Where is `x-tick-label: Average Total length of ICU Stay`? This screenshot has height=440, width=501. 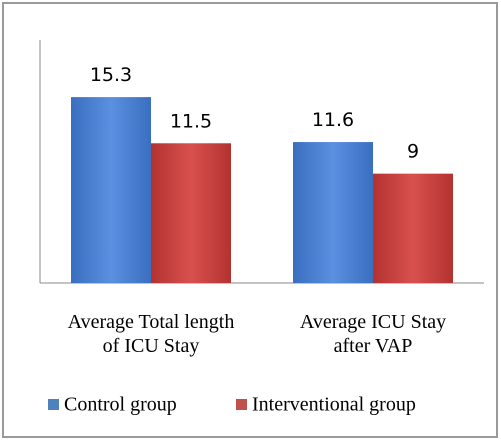 x-tick-label: Average Total length of ICU Stay is located at coordinates (151, 334).